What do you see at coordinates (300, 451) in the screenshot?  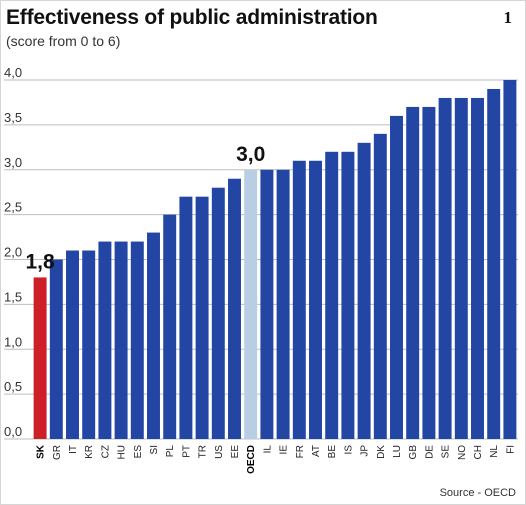 I see `x-tick-label: FR` at bounding box center [300, 451].